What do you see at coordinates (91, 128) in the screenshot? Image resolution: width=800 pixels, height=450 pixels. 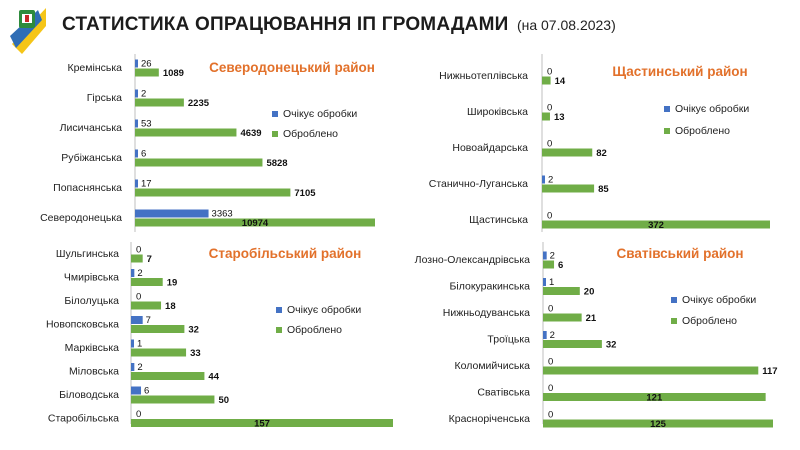 I see `category-label: Лисичанська` at bounding box center [91, 128].